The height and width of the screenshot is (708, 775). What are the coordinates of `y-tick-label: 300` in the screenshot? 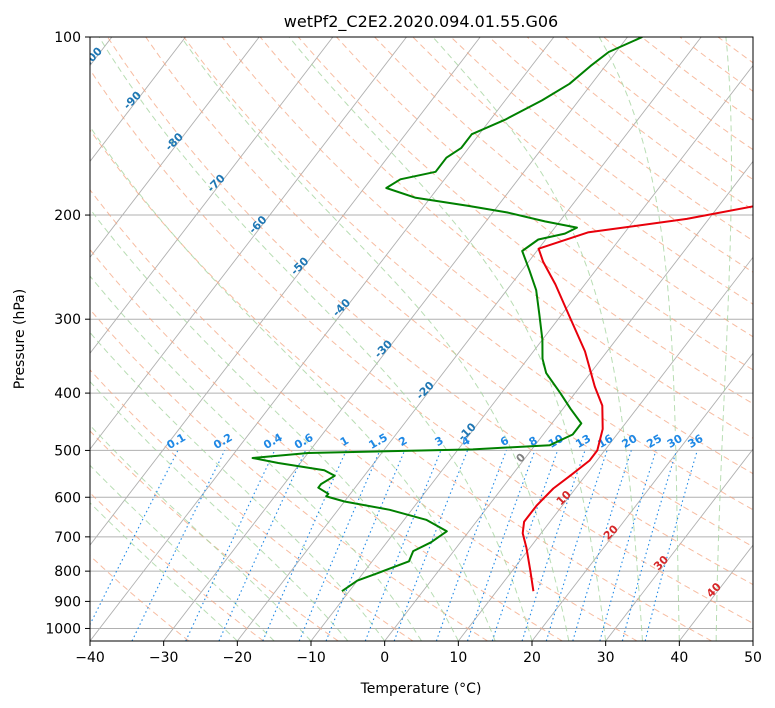 It's located at (67, 320).